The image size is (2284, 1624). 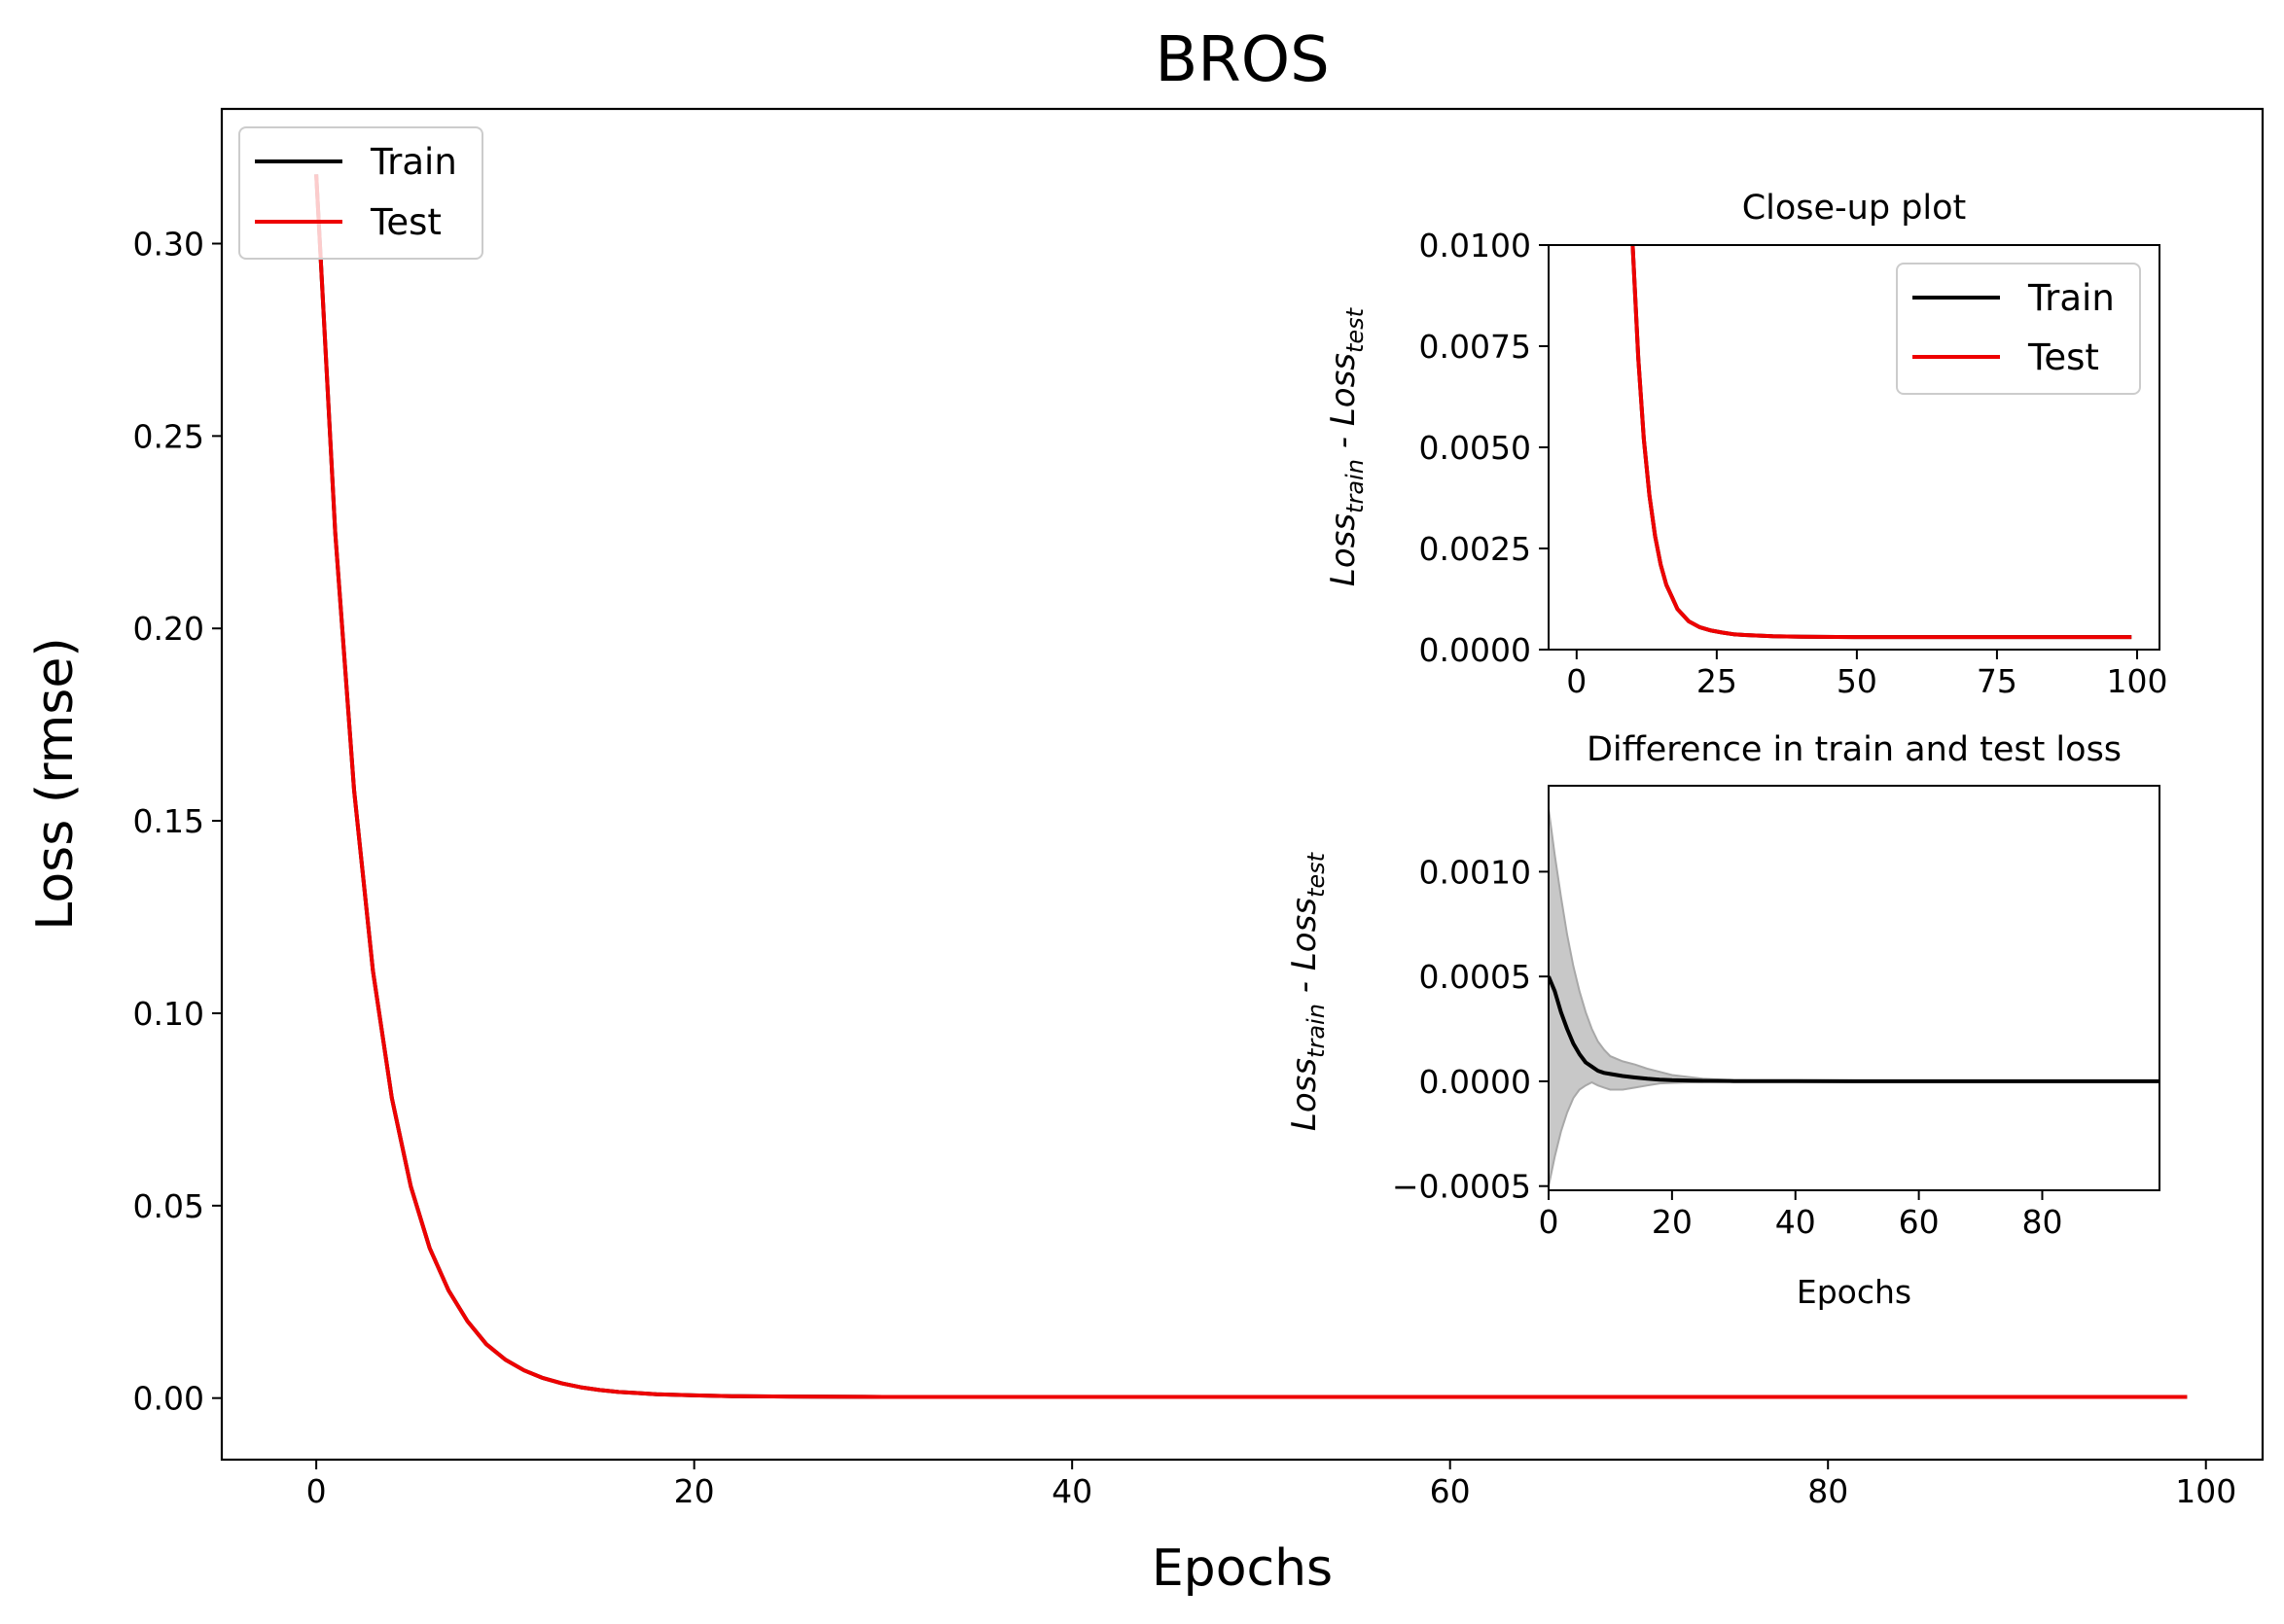 I want to click on main-x-tick-label: 100, so click(x=2205, y=1491).